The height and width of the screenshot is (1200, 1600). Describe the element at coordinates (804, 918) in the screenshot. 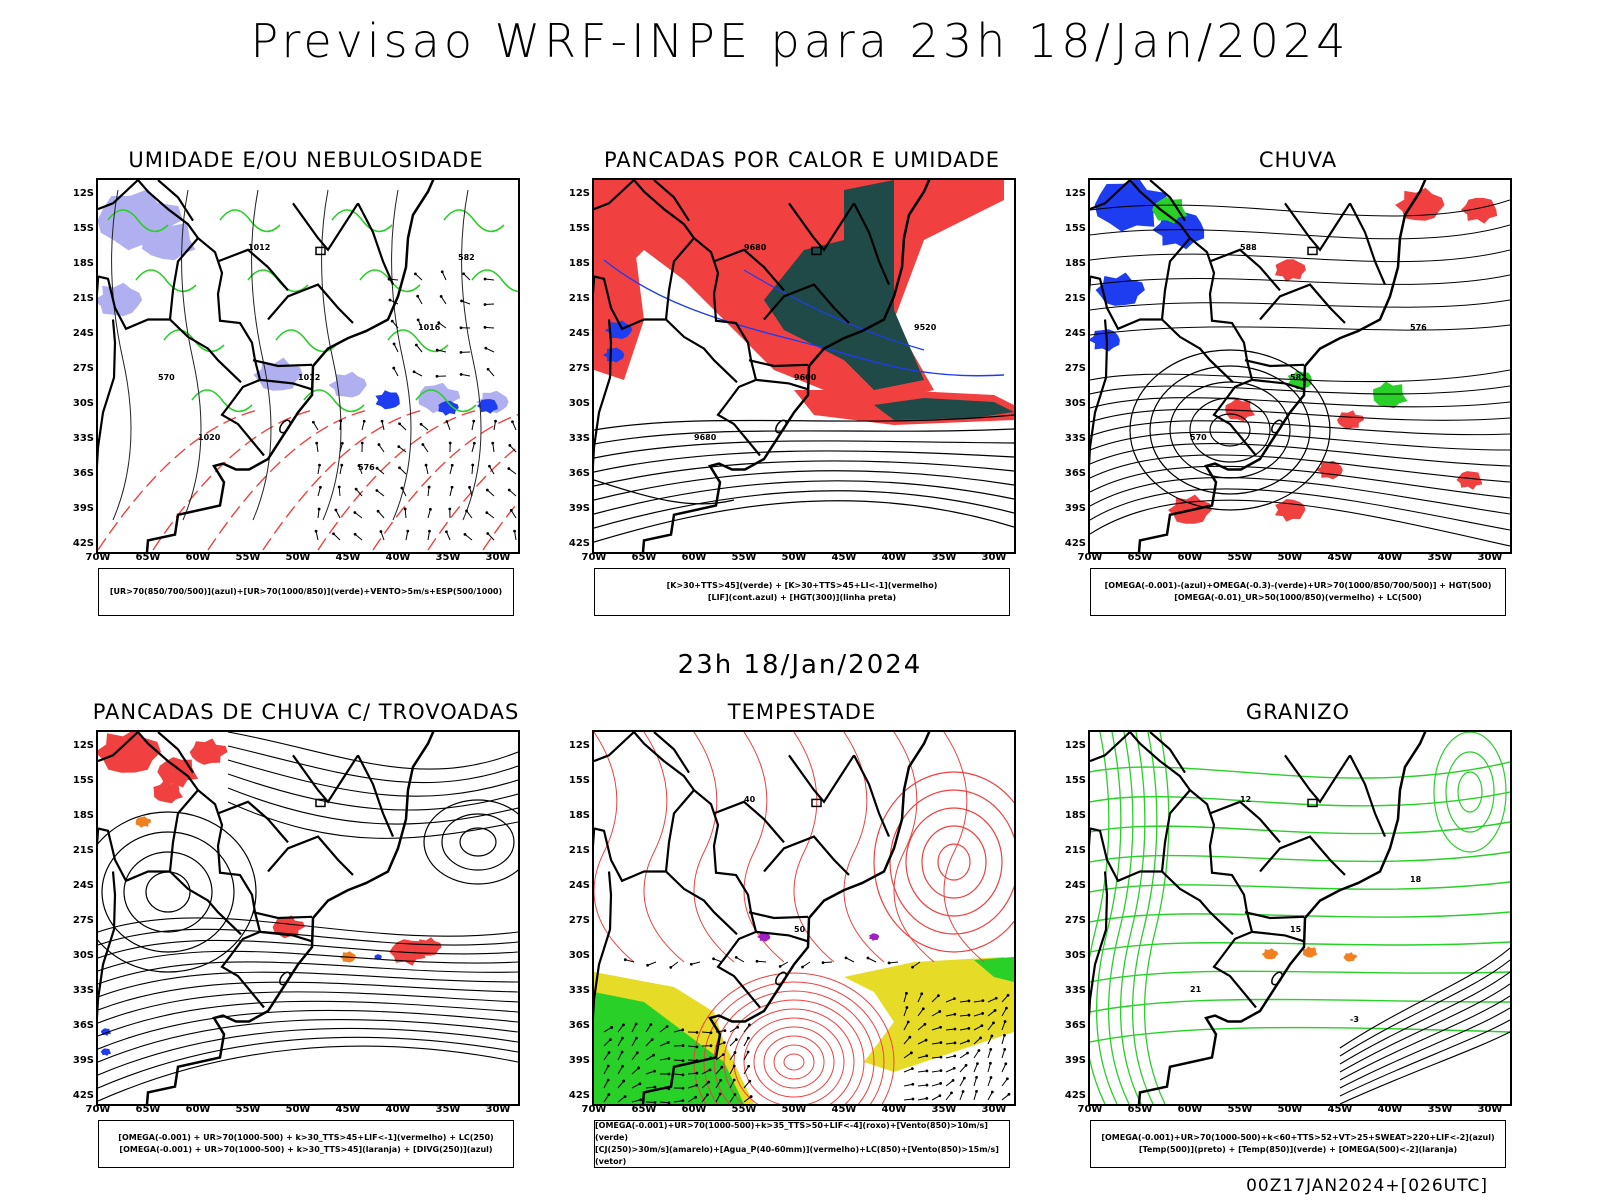

I see `weather-map: 40 50` at that location.